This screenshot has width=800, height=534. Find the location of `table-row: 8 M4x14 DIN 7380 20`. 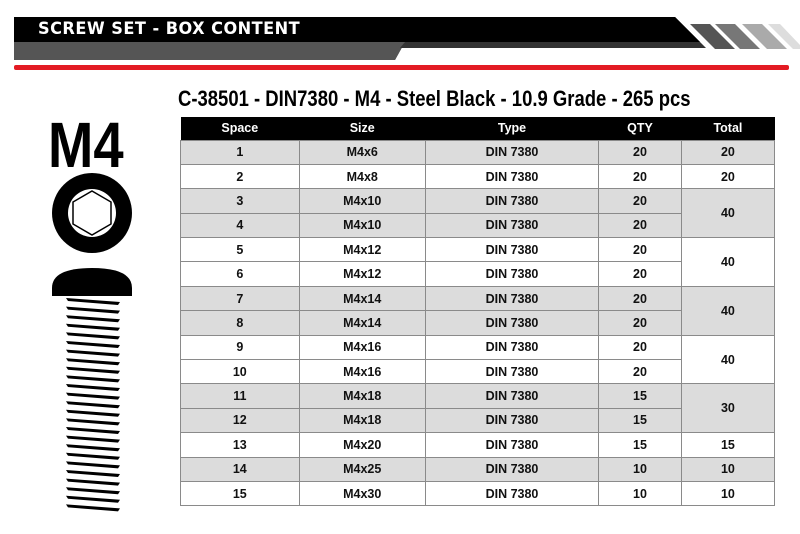

table-row: 8 M4x14 DIN 7380 20 is located at coordinates (477, 323).